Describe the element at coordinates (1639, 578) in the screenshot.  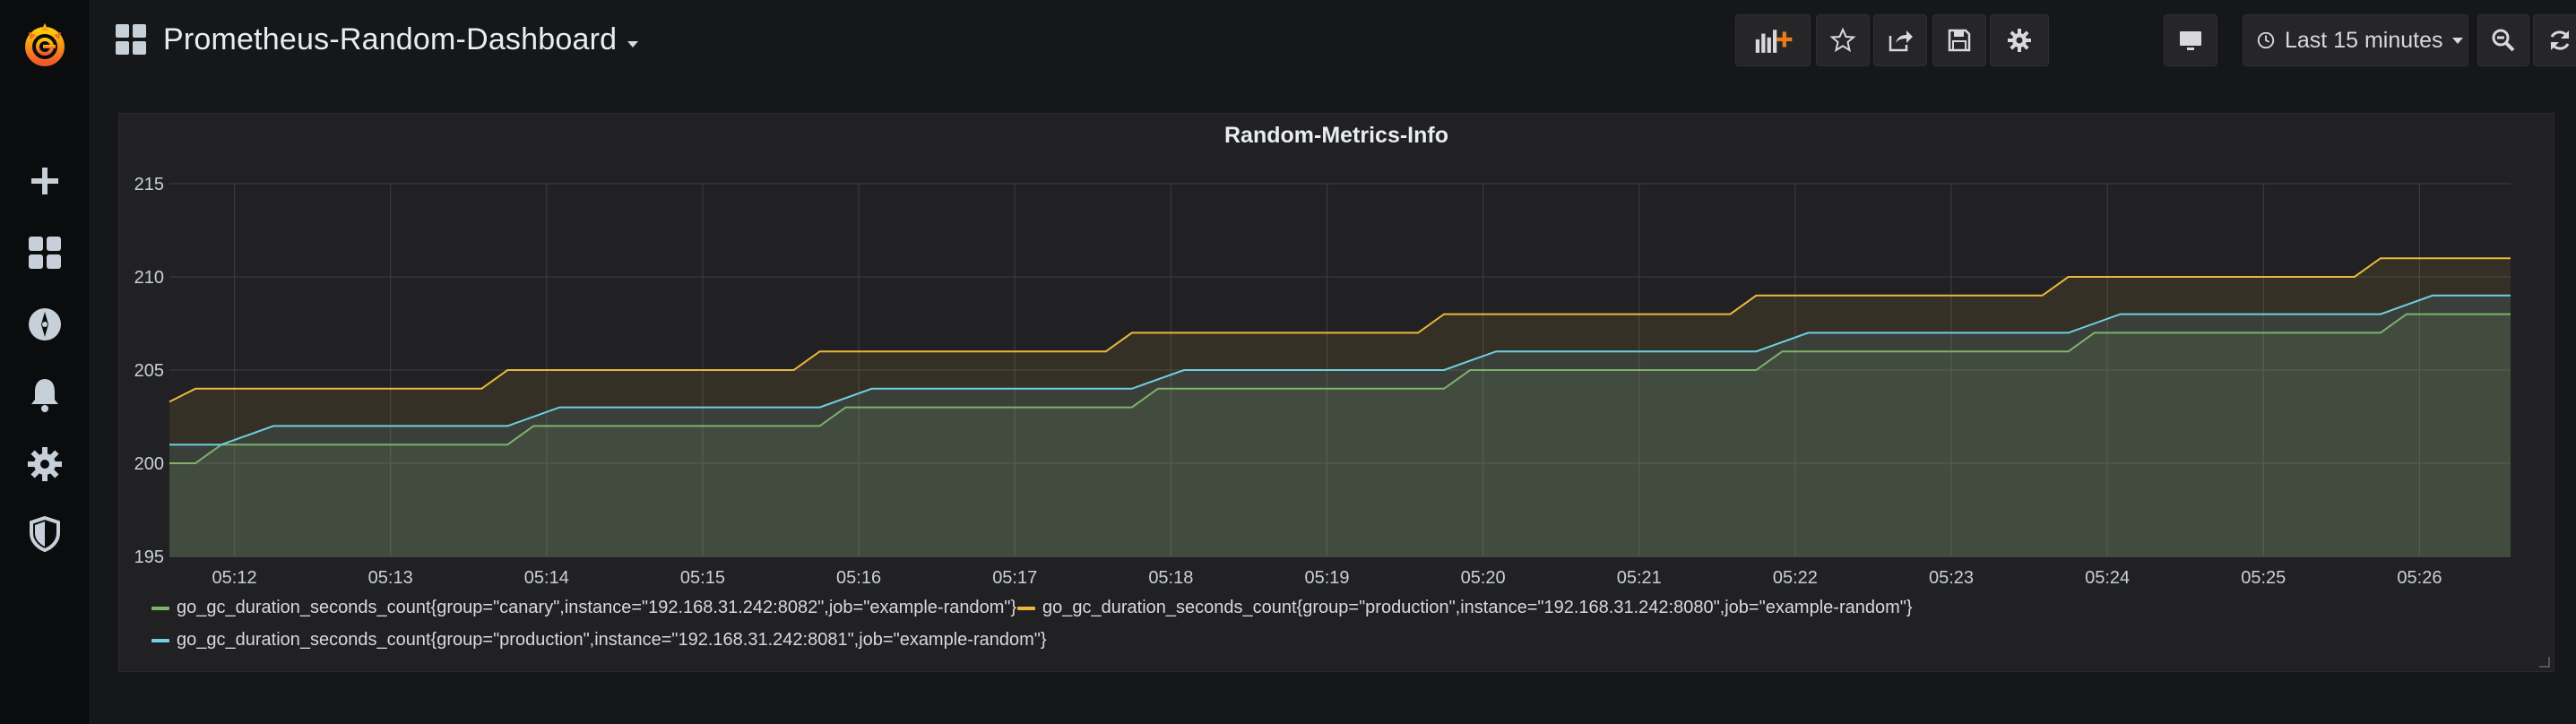
I see `x-tick-label: 05:21` at that location.